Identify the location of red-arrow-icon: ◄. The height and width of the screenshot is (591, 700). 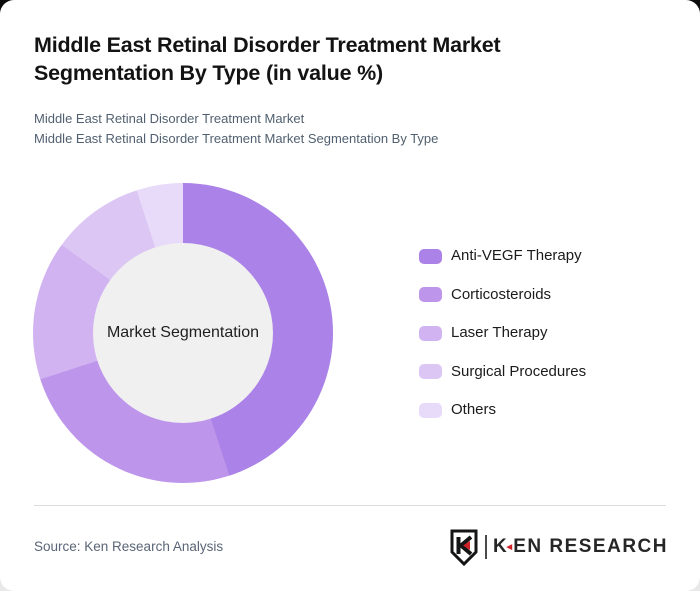
(509, 547).